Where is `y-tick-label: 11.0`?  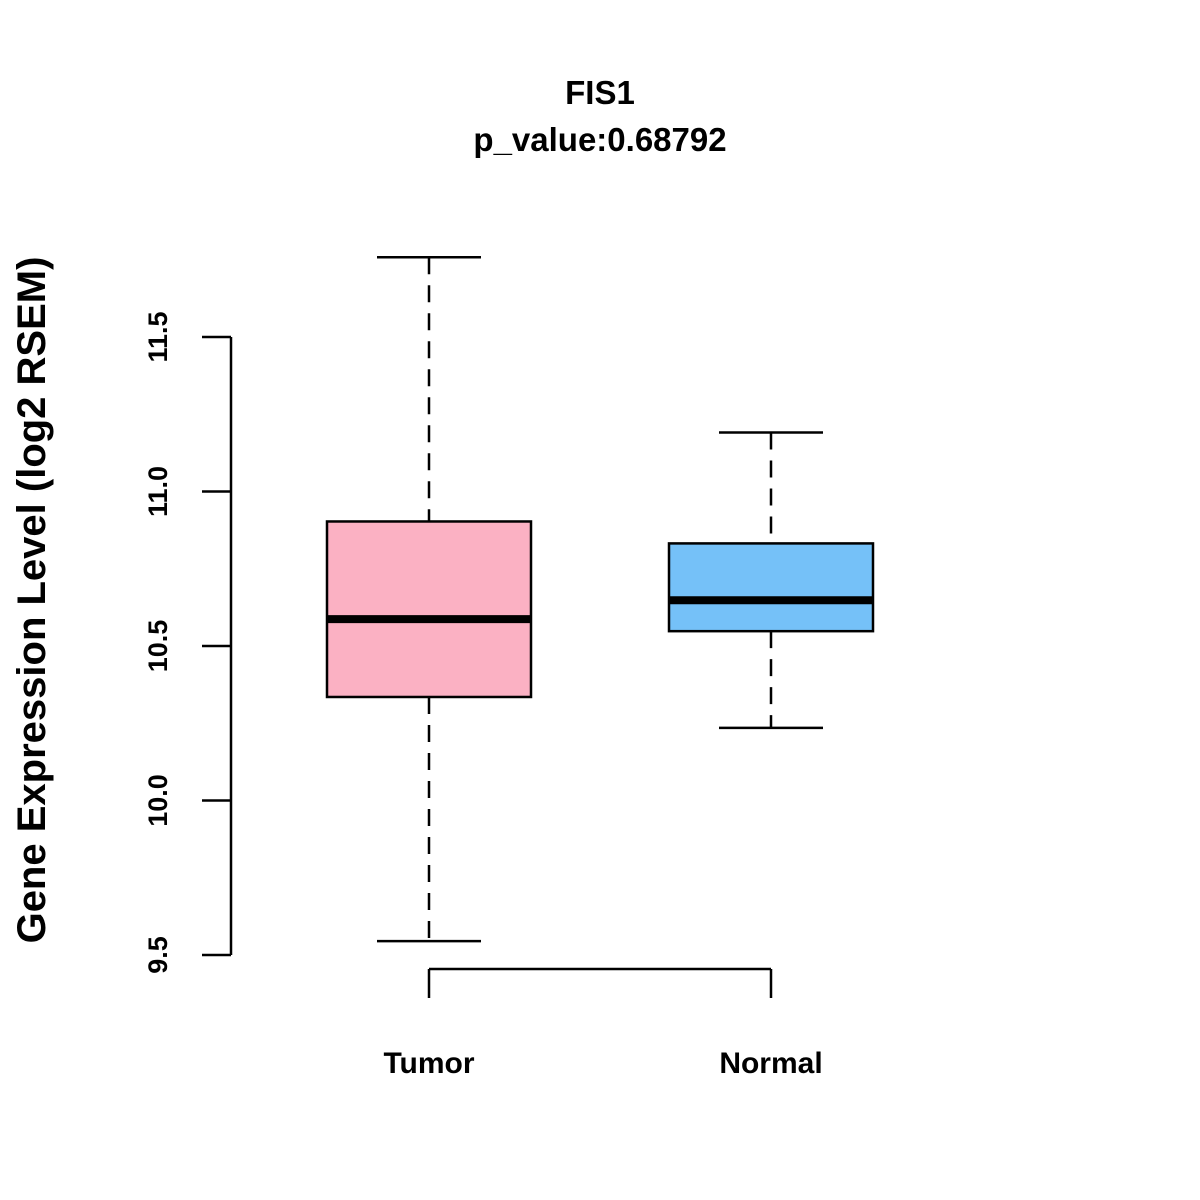
y-tick-label: 11.0 is located at coordinates (158, 491).